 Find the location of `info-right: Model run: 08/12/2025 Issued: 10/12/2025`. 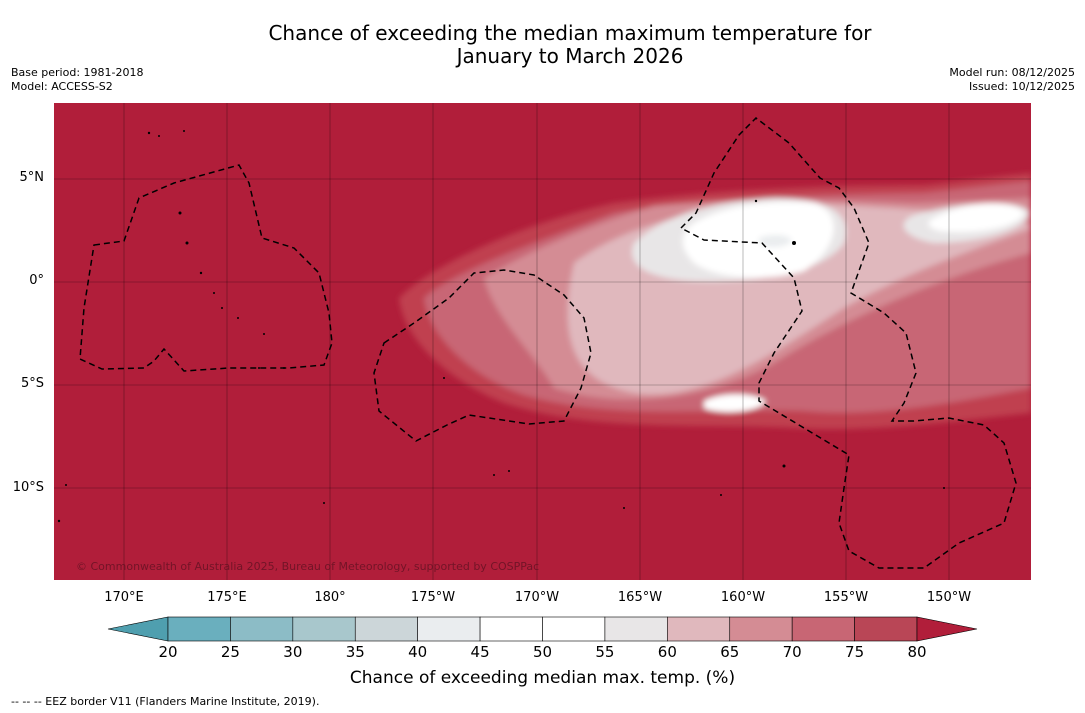

info-right: Model run: 08/12/2025 Issued: 10/12/2025 is located at coordinates (1012, 80).